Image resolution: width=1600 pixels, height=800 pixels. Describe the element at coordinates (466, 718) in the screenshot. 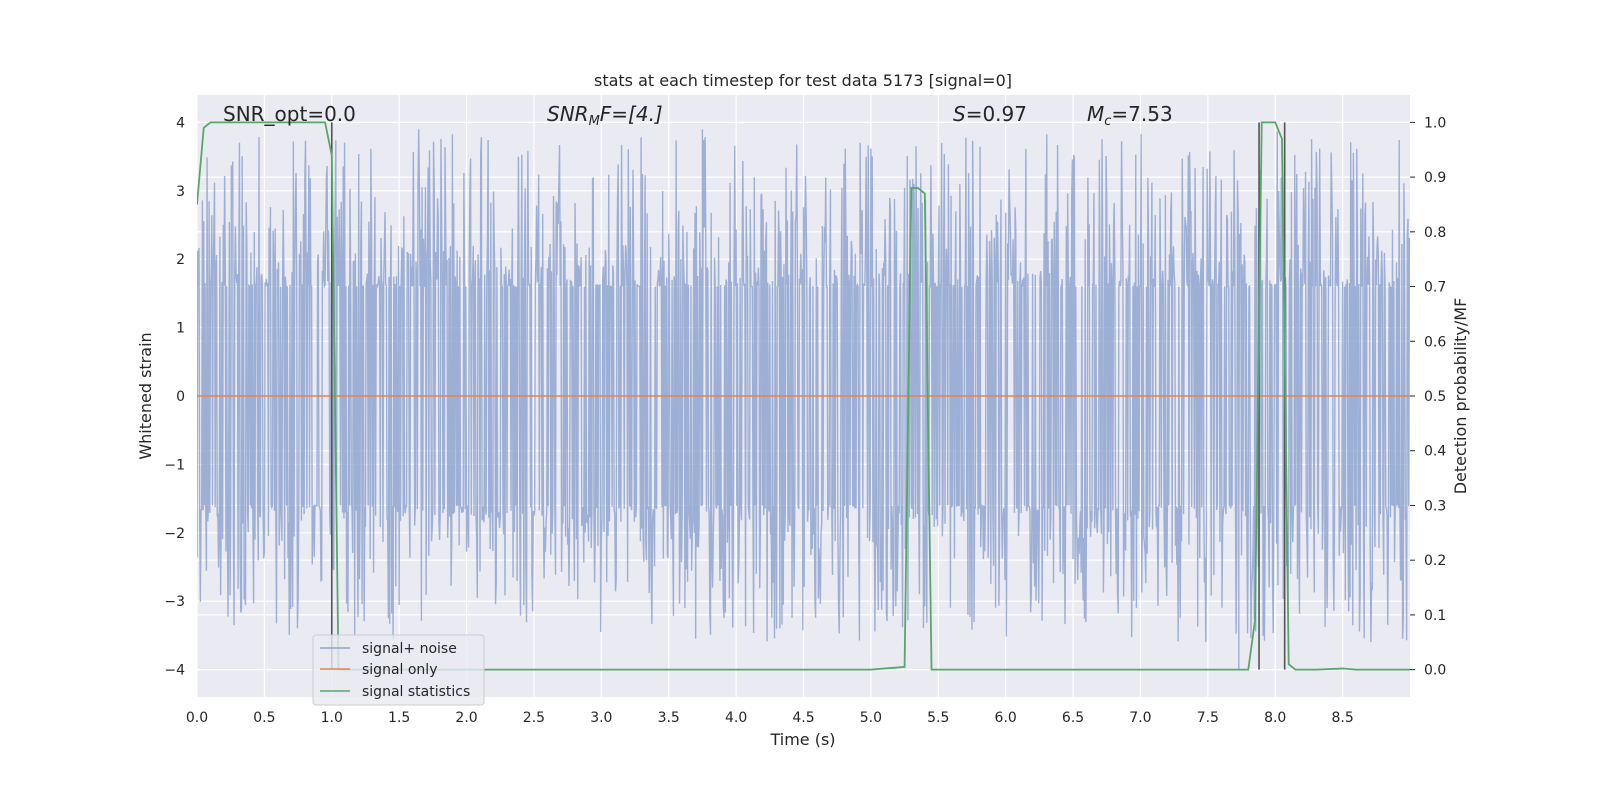

I see `x-tick-label: 2.0` at that location.